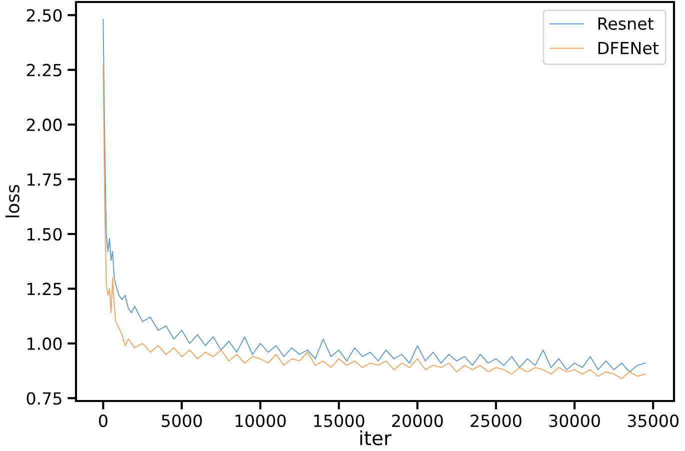 This screenshot has width=685, height=451. What do you see at coordinates (45, 179) in the screenshot?
I see `y-tick-label: 1.75` at bounding box center [45, 179].